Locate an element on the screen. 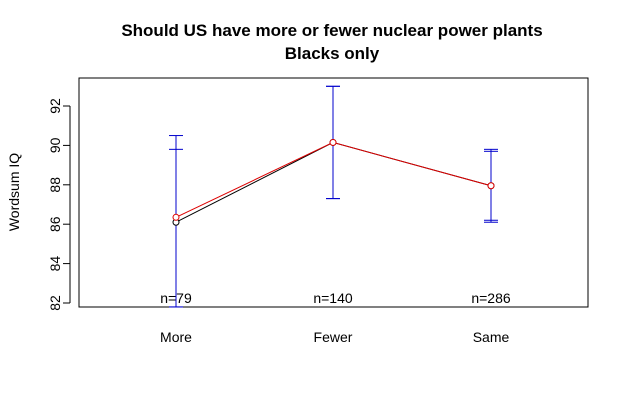  y-axis-label: Wordsum IQ is located at coordinates (14, 192).